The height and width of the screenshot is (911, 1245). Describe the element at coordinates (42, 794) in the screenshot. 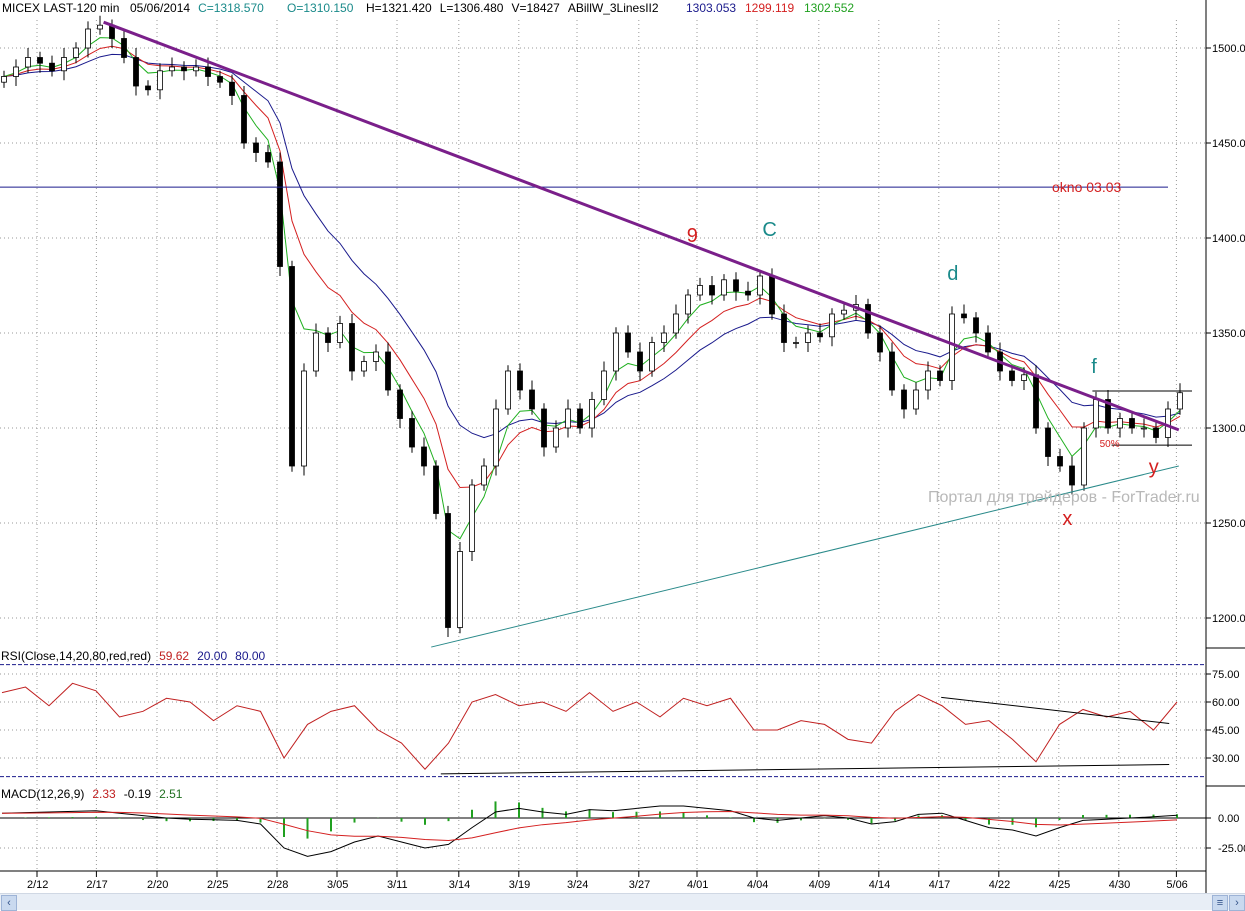

I see `macd-title: MACD(12,26,9)` at that location.